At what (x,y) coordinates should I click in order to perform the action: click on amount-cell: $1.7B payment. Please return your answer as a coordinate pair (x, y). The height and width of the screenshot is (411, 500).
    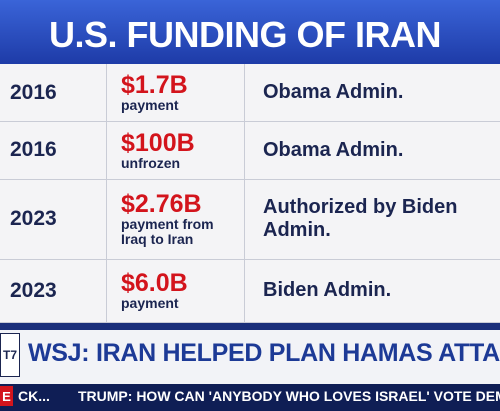
    Looking at the image, I should click on (176, 92).